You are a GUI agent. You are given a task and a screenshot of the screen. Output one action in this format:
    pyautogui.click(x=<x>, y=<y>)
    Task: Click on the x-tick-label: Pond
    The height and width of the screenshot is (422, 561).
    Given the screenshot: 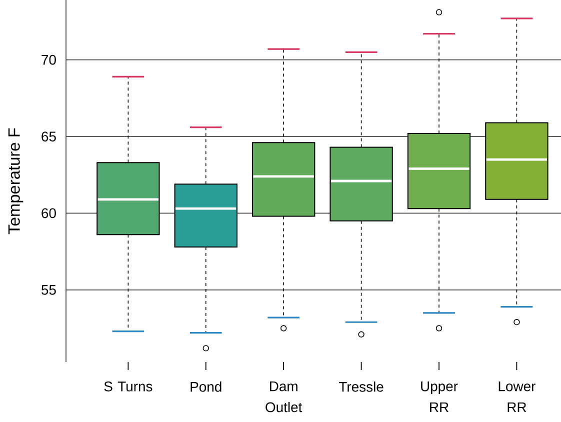 What is the action you would take?
    pyautogui.click(x=206, y=387)
    